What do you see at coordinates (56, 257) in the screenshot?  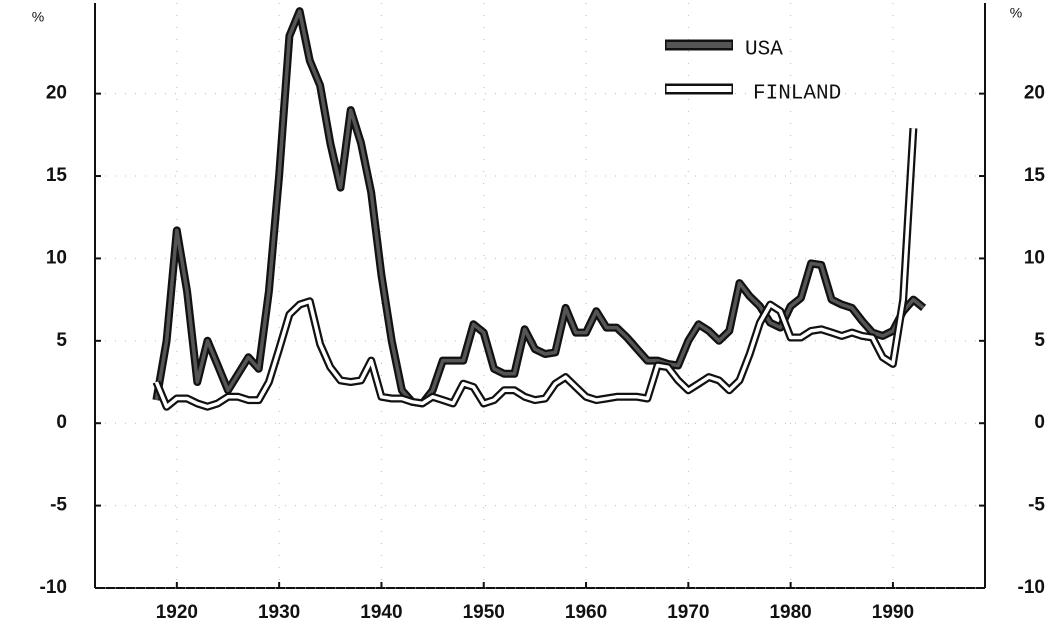 I see `y-tick-label: 10` at bounding box center [56, 257].